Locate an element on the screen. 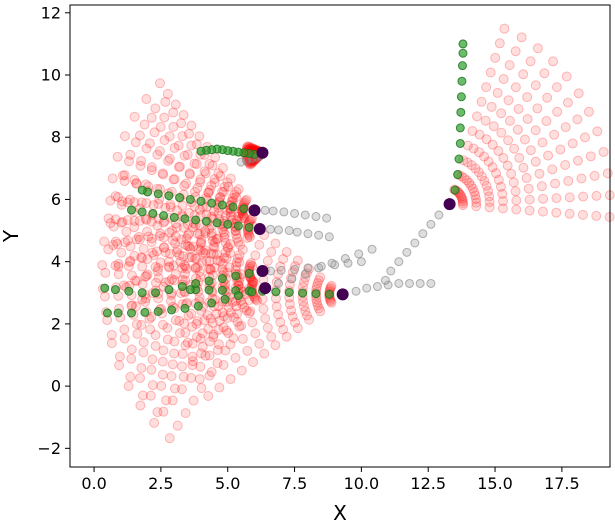 The image size is (615, 527). x-tick-label: 5.0 is located at coordinates (227, 483).